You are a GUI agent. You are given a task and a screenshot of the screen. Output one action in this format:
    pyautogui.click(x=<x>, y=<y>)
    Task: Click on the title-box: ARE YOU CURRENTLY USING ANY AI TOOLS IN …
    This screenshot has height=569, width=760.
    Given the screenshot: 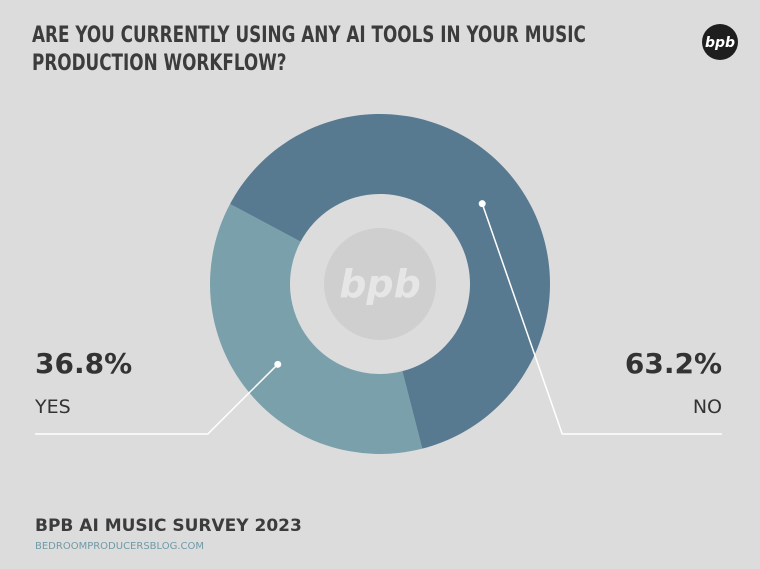 What is the action you would take?
    pyautogui.click(x=309, y=49)
    